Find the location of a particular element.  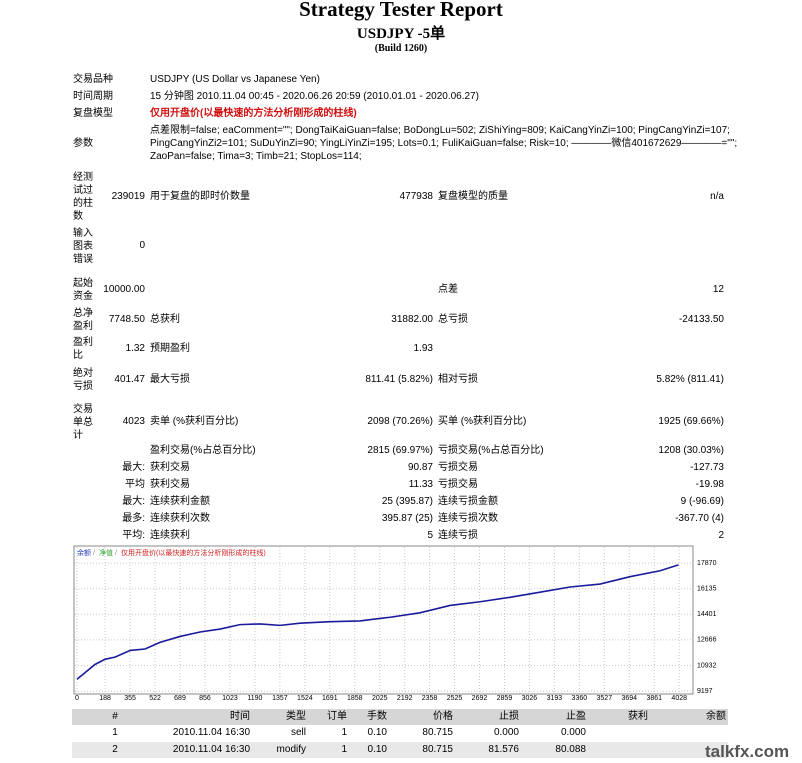

stat-value: 9 (-96.69) is located at coordinates (702, 501).